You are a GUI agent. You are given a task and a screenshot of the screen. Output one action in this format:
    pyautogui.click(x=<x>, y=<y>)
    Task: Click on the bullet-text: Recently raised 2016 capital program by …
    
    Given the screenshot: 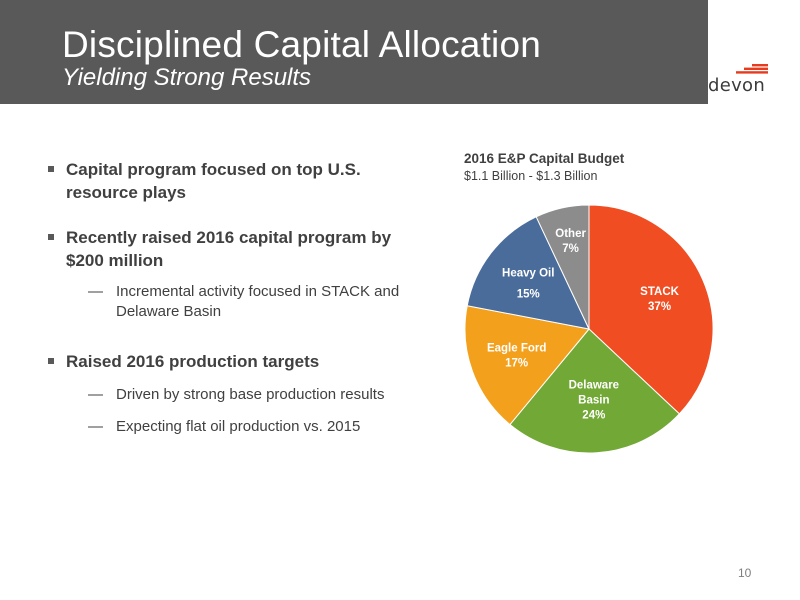 What is the action you would take?
    pyautogui.click(x=229, y=249)
    